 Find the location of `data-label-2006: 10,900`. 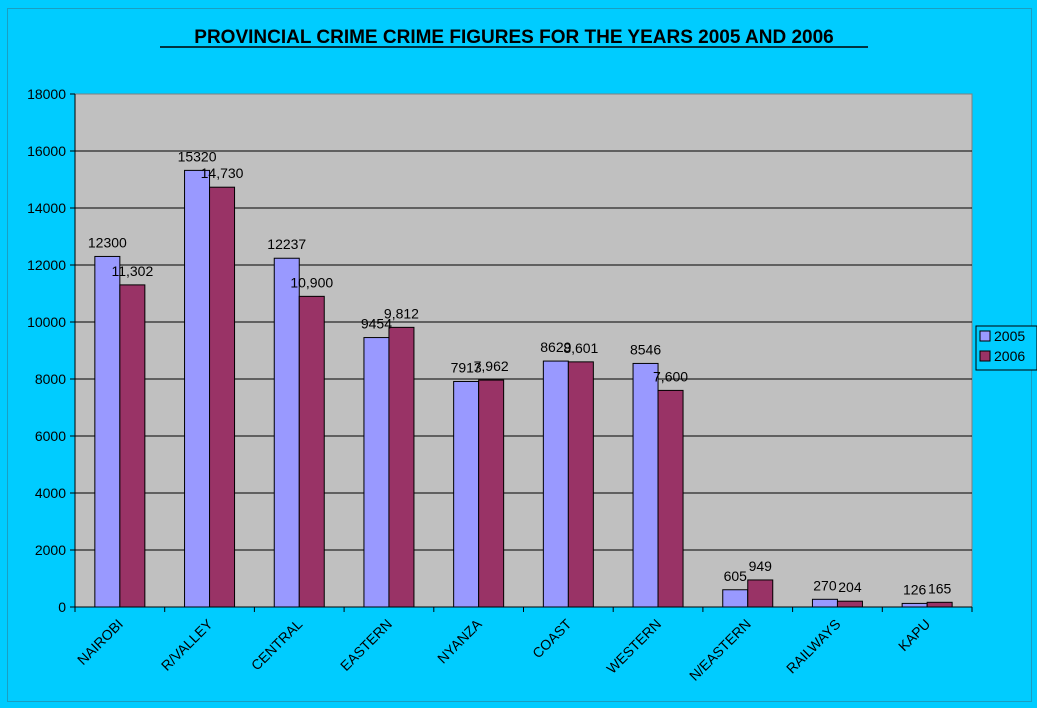

data-label-2006: 10,900 is located at coordinates (311, 282).